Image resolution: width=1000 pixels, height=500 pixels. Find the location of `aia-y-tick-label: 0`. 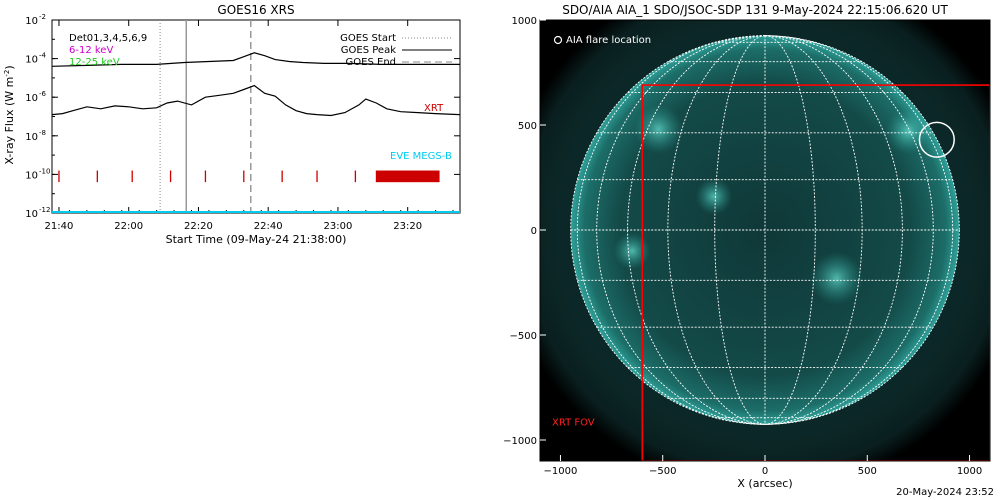

aia-y-tick-label: 0 is located at coordinates (534, 231).